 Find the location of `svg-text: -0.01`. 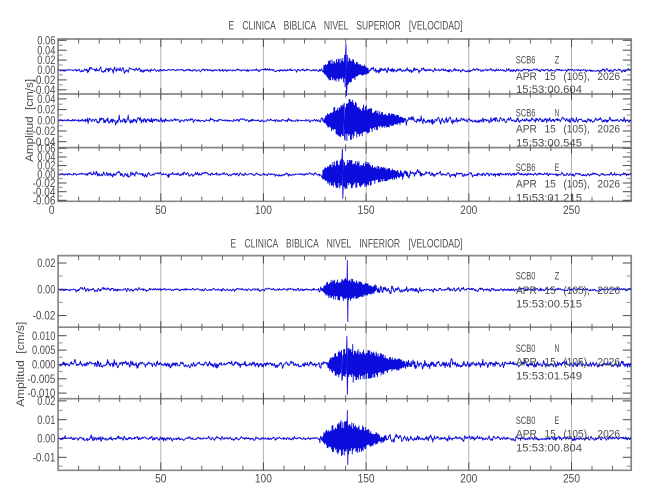

svg-text: -0.01 is located at coordinates (44, 457).